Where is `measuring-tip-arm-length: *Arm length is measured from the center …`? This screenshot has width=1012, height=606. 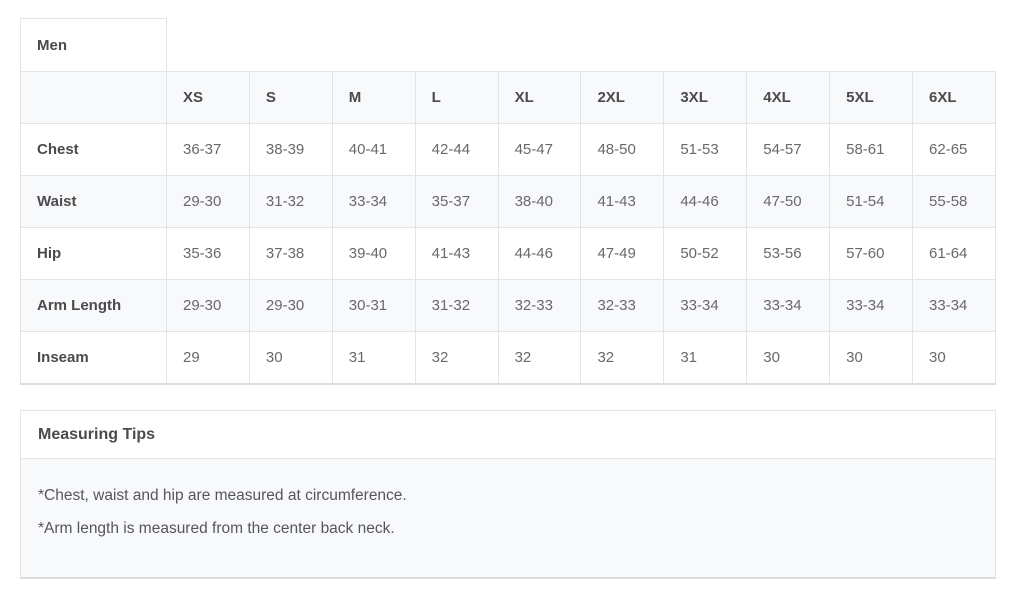
measuring-tip-arm-length: *Arm length is measured from the center … is located at coordinates (216, 528).